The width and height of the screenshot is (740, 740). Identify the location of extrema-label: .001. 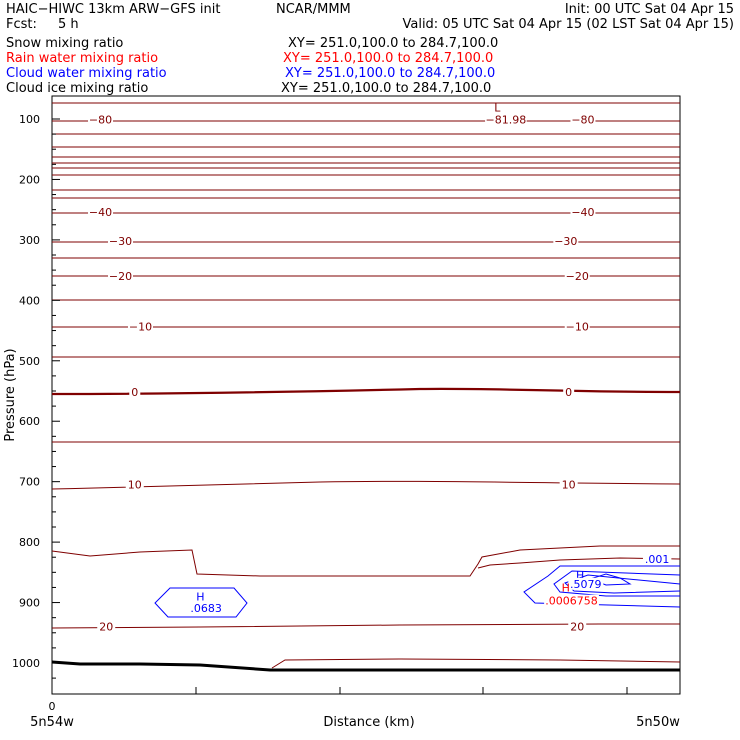
(657, 559).